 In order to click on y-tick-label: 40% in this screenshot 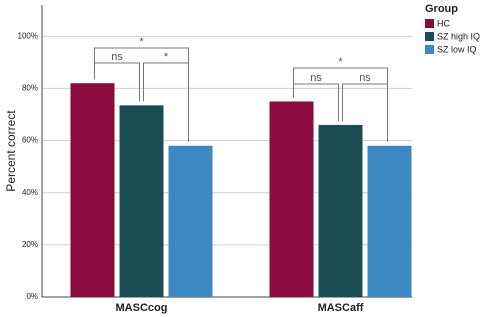, I will do `click(30, 192)`.